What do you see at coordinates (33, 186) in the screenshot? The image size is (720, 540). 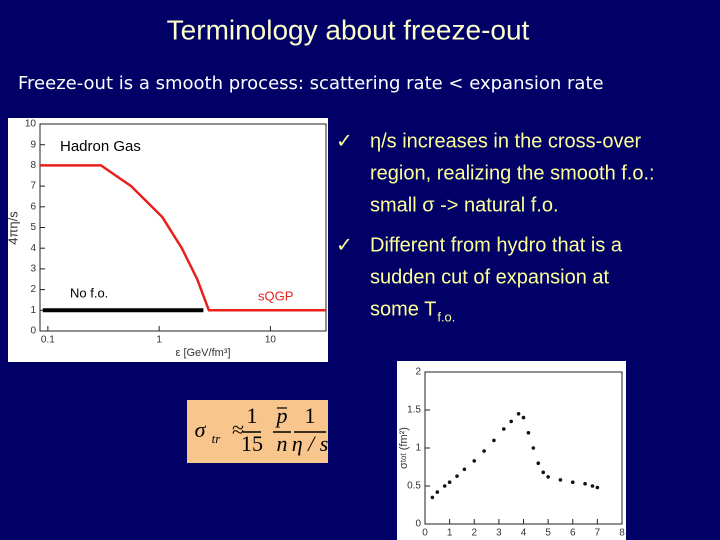 I see `y-tick-label: 7` at bounding box center [33, 186].